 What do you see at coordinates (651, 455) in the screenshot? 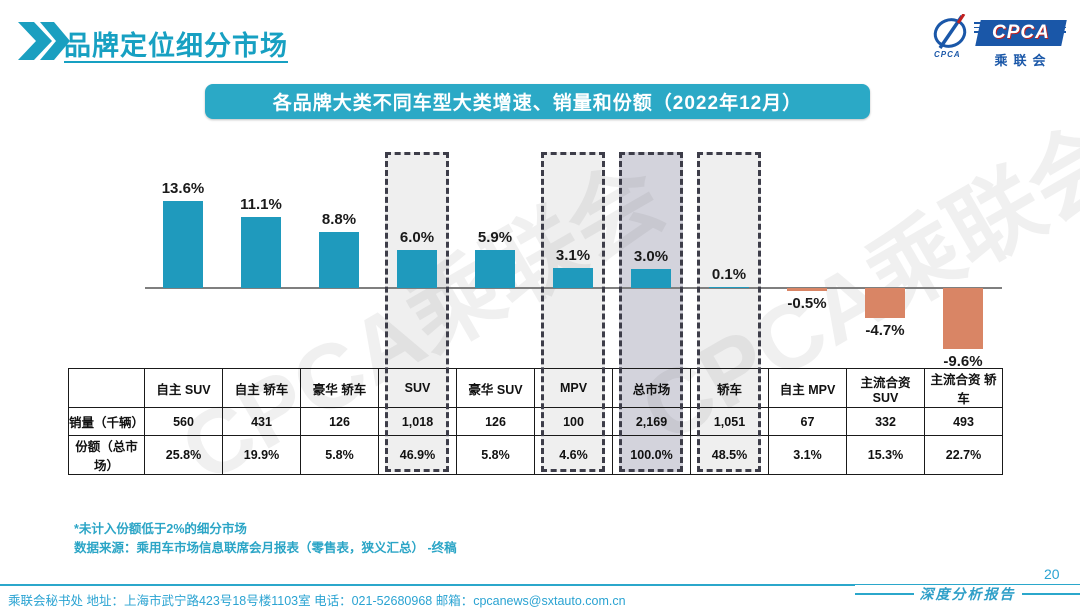
I see `table-cell-总市场: 100.0%` at bounding box center [651, 455].